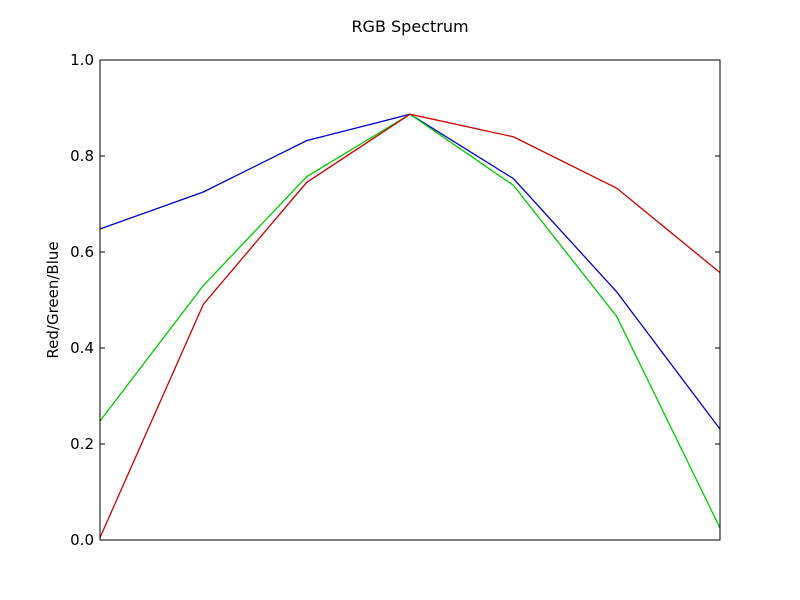 The height and width of the screenshot is (600, 800). Describe the element at coordinates (409, 26) in the screenshot. I see `chart-title: RGB Spectrum` at that location.